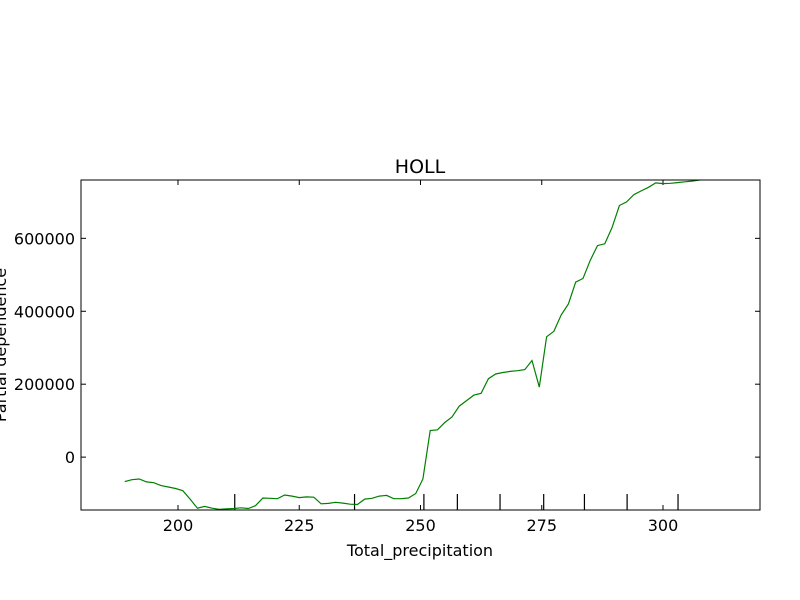  I want to click on y-tick-label: 400000, so click(44, 311).